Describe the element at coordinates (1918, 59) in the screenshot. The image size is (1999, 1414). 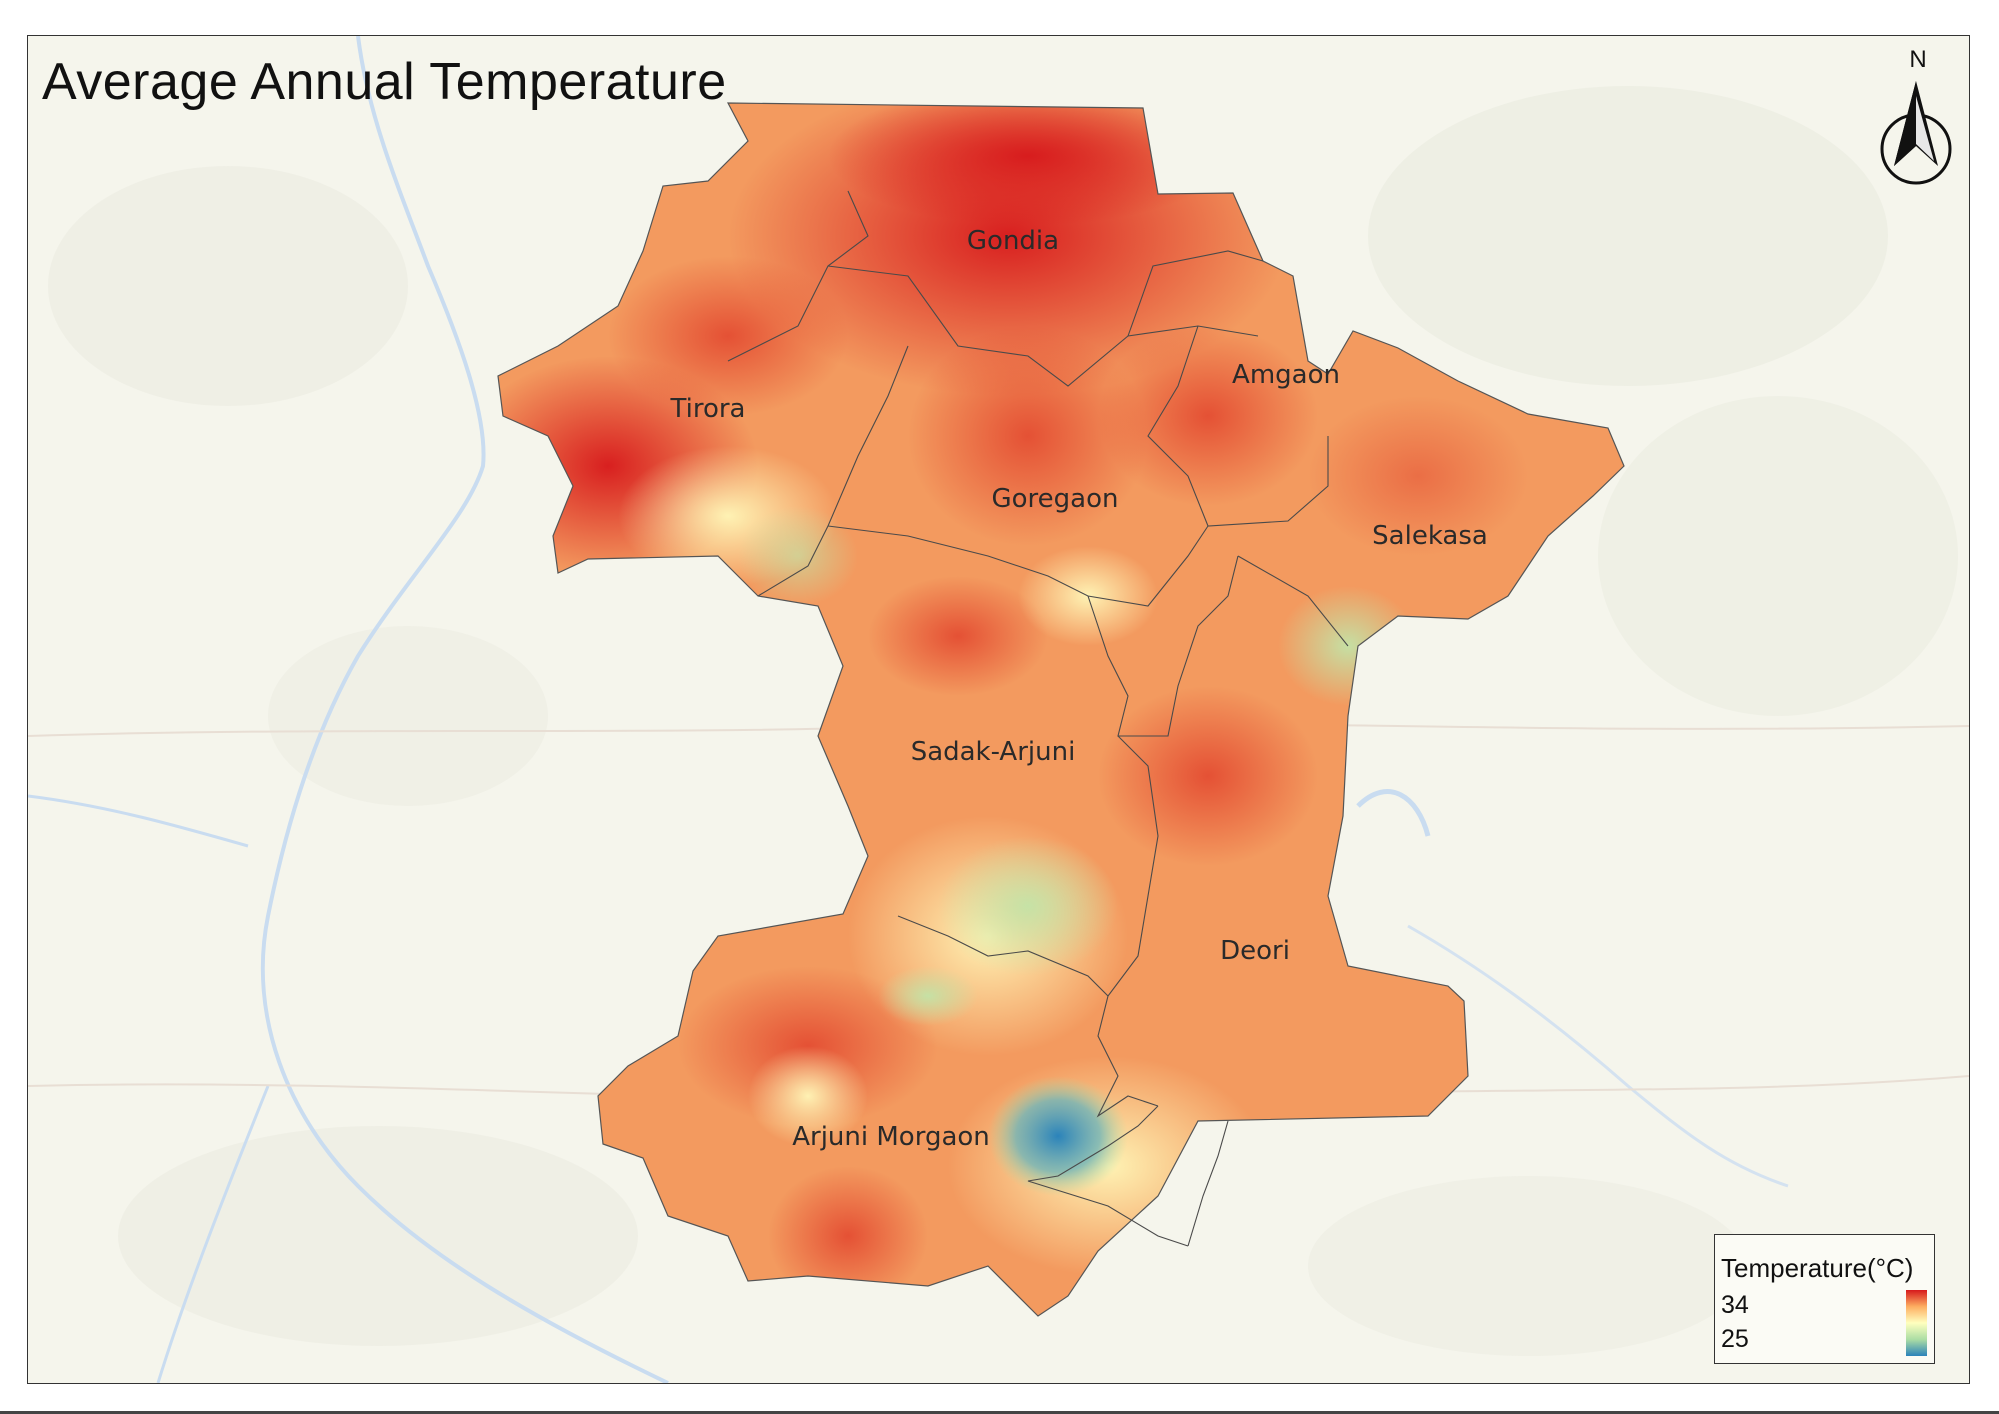
I see `north-label: N` at that location.